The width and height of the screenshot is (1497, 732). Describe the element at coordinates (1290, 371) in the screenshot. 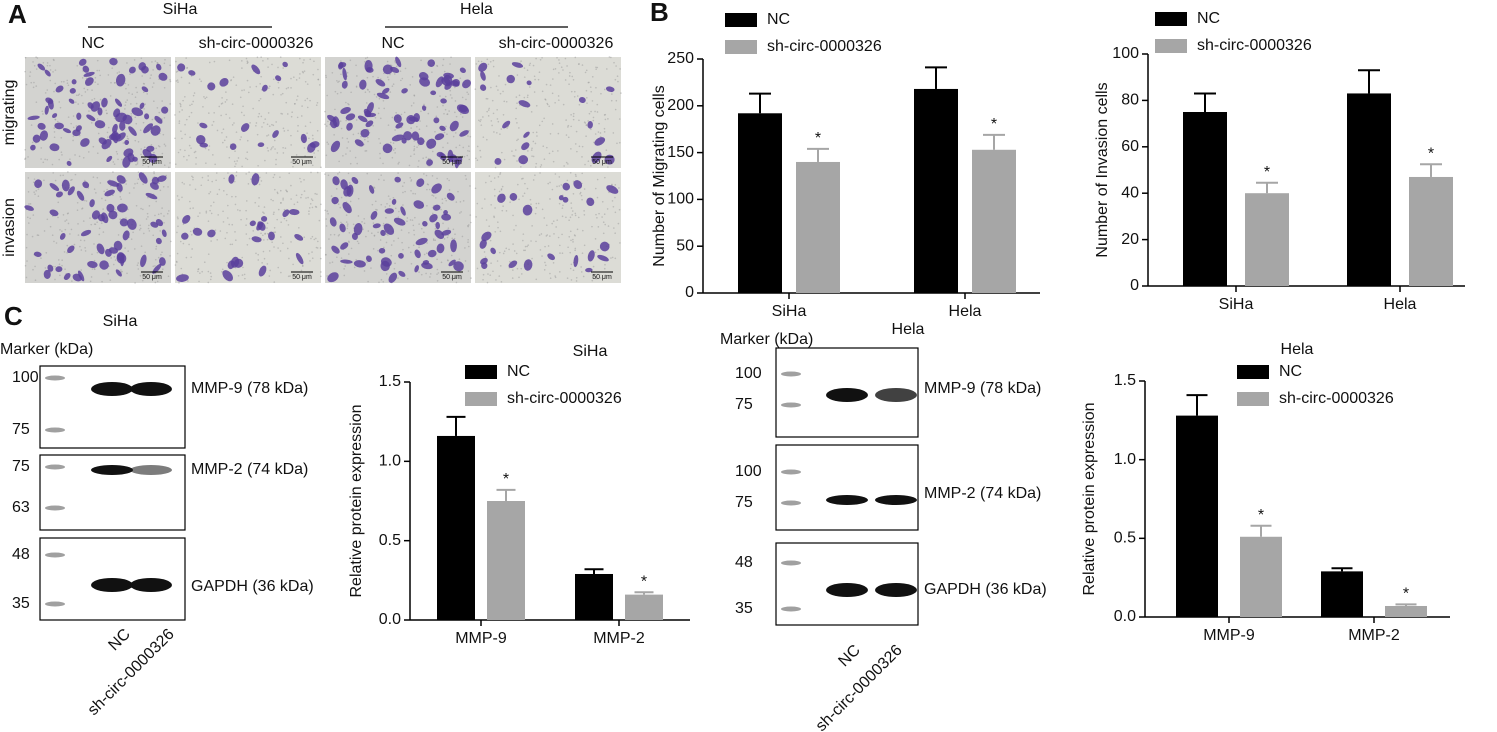

I see `legend-label: NC` at that location.